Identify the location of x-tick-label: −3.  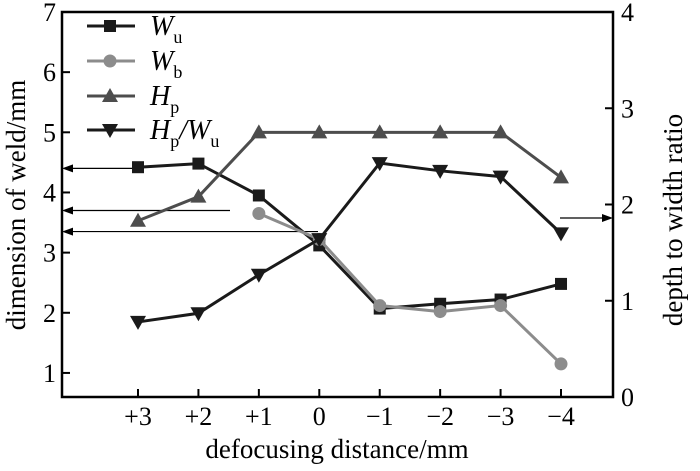
(501, 416).